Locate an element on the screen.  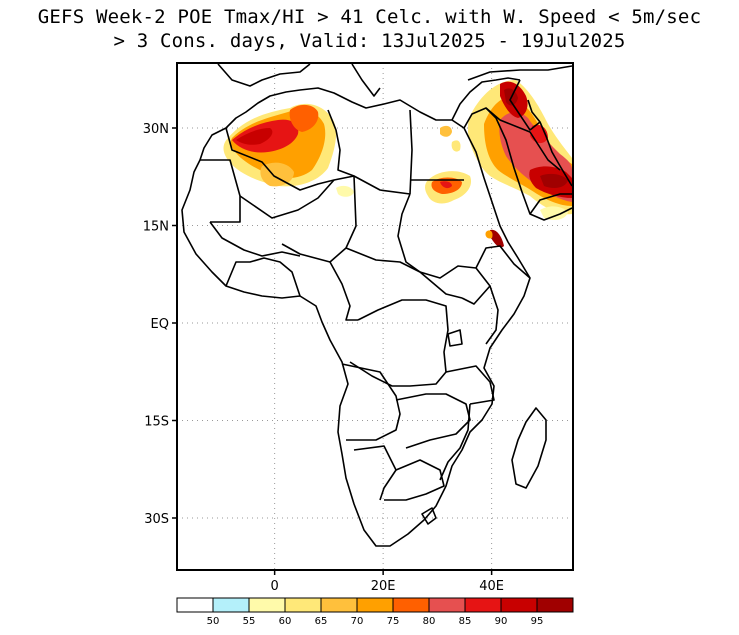
shade-gulf-peak is located at coordinates (554, 180).